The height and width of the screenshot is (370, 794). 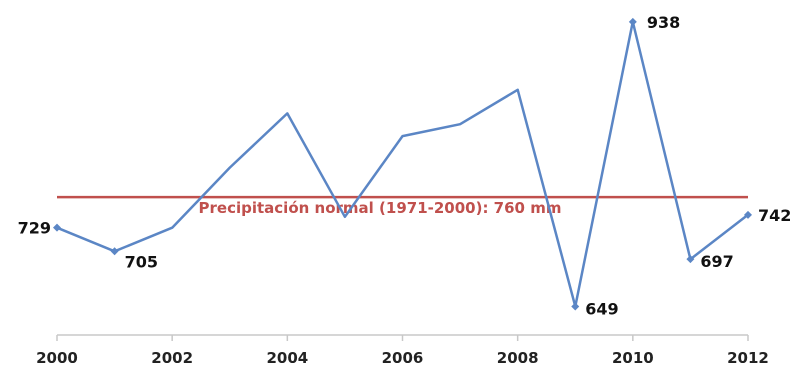 What do you see at coordinates (403, 358) in the screenshot?
I see `x-tick-label: 2006` at bounding box center [403, 358].